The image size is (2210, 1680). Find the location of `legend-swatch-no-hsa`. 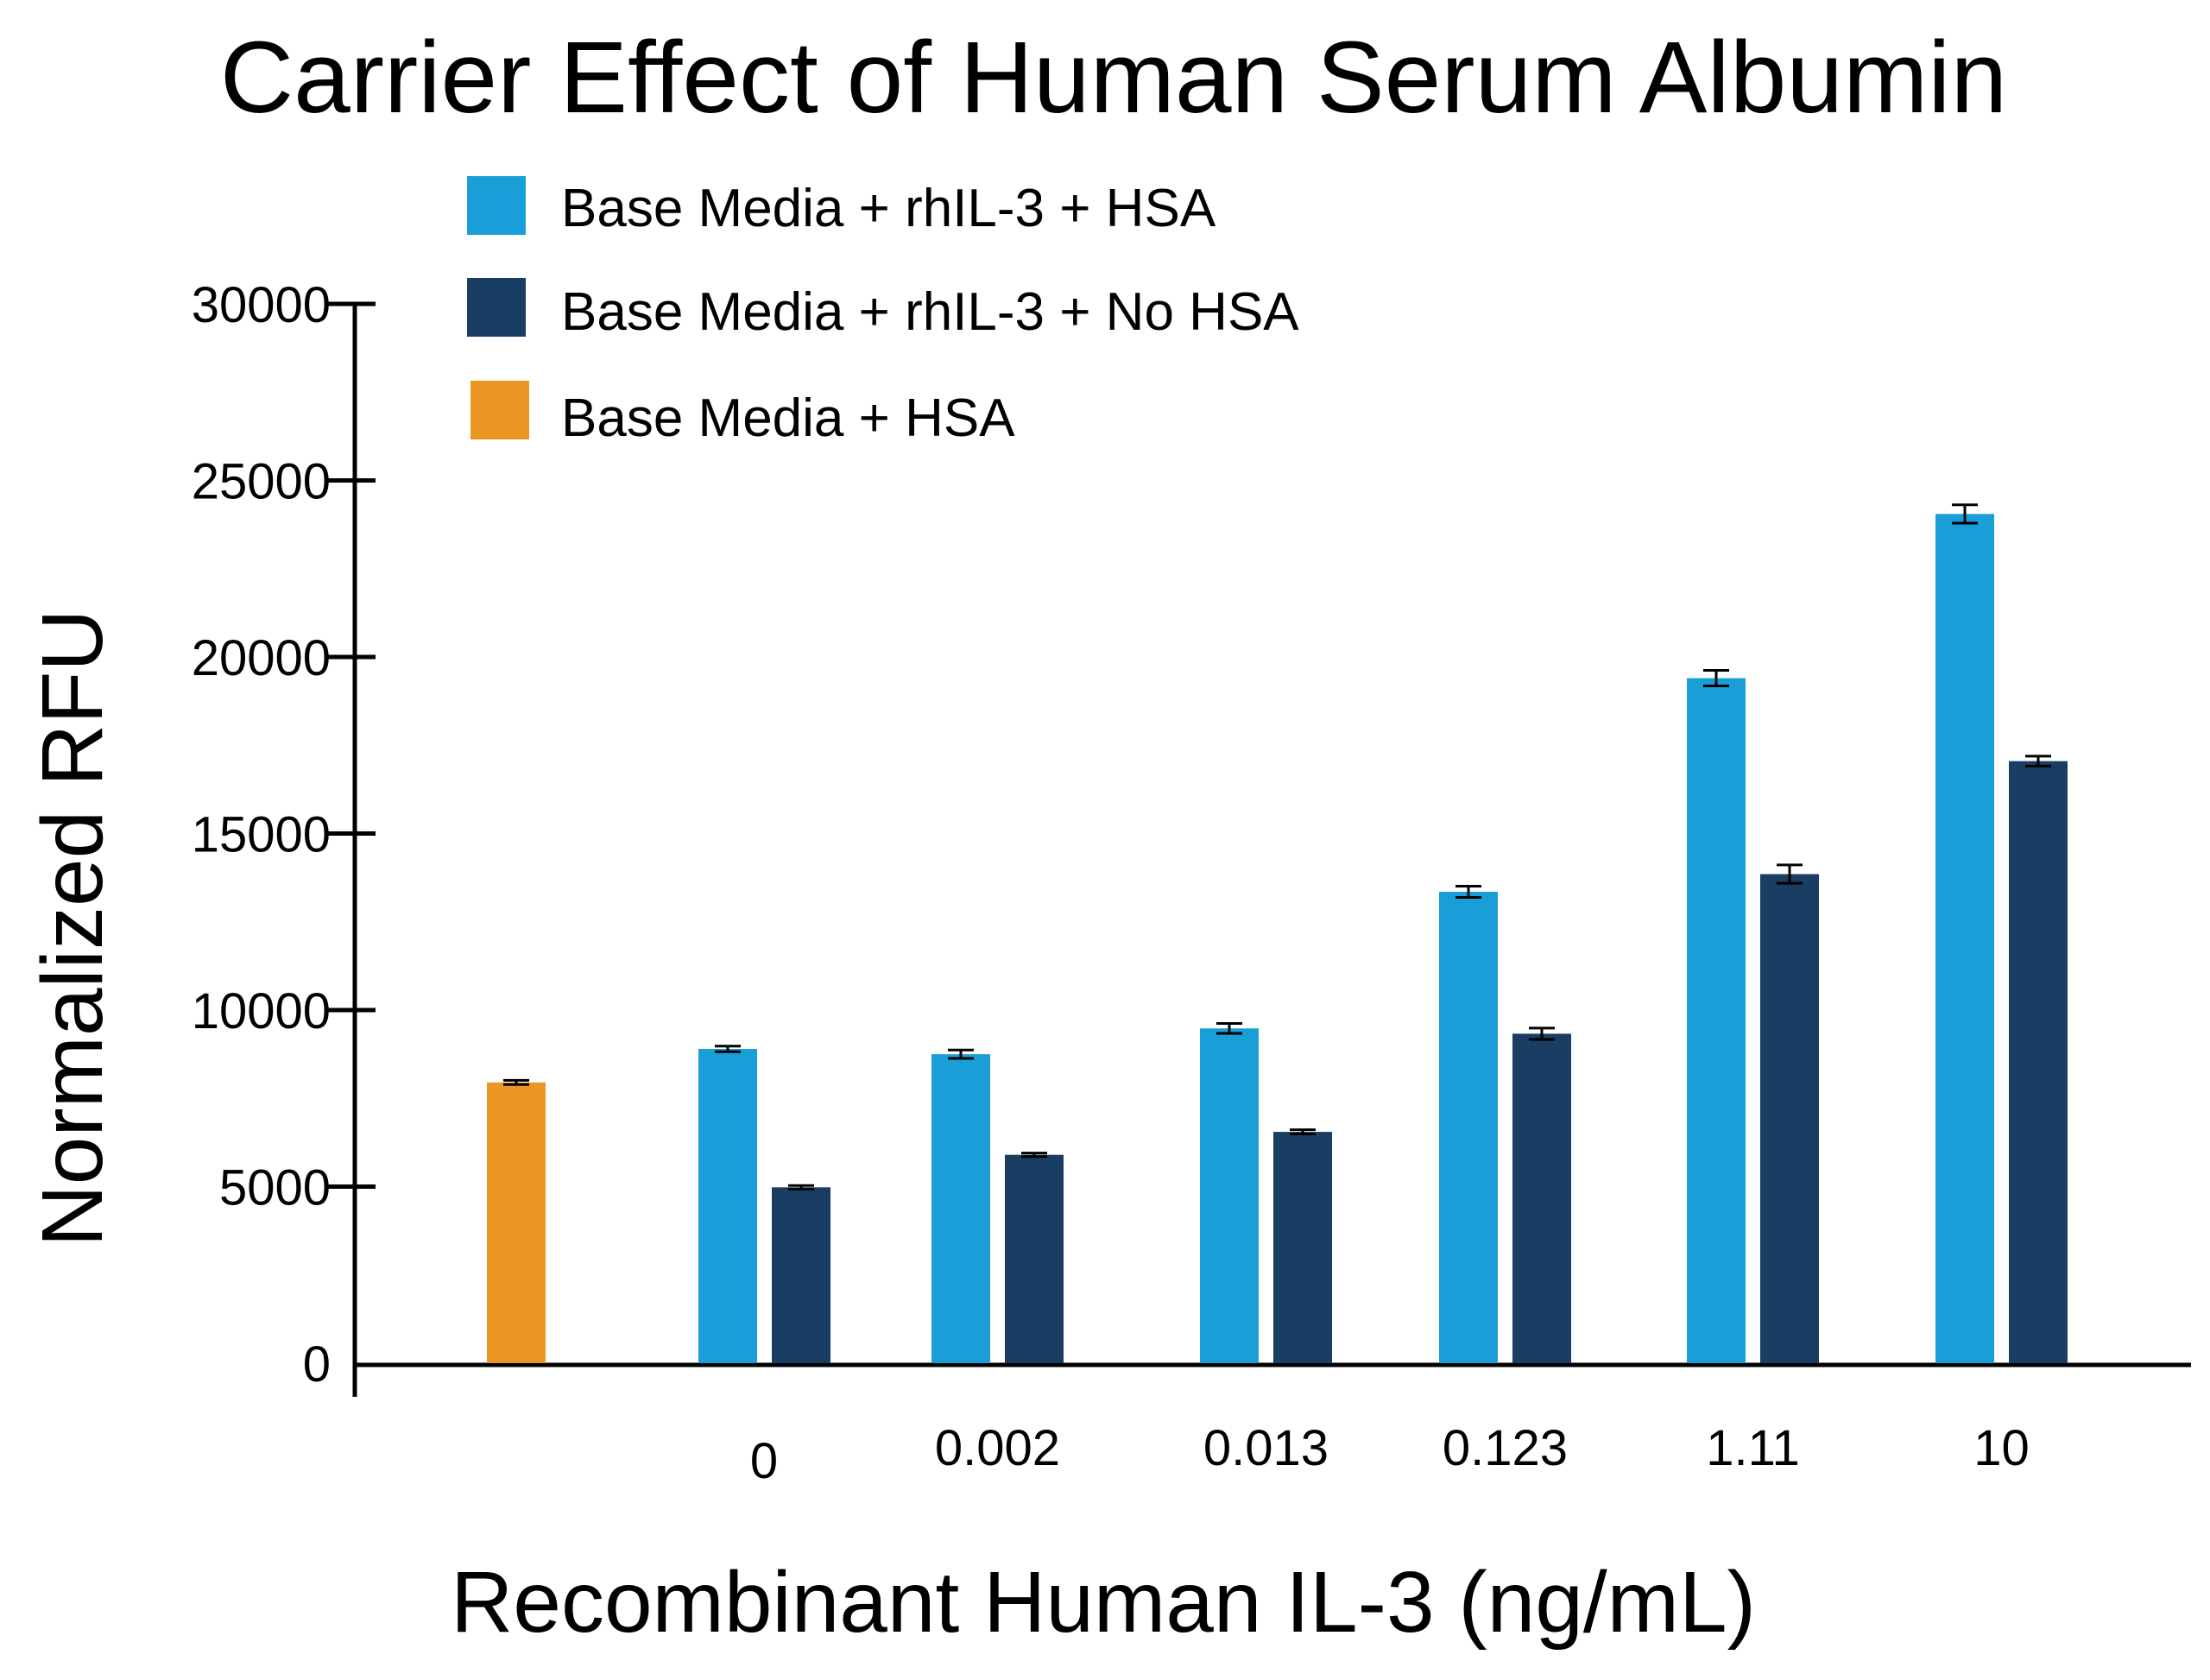

legend-swatch-no-hsa is located at coordinates (496, 308).